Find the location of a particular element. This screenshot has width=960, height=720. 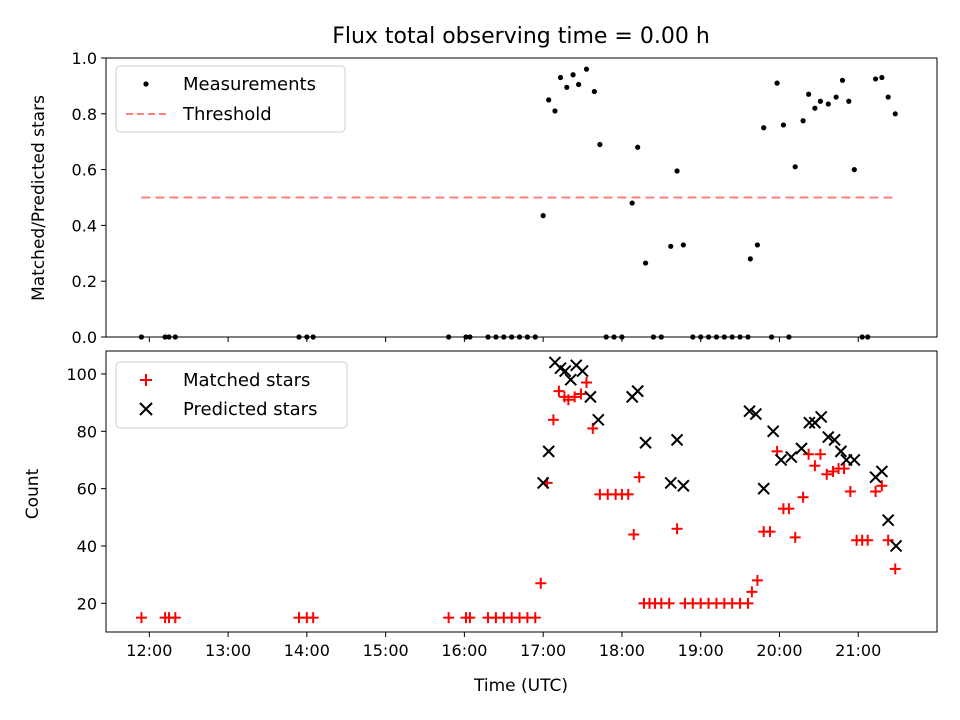

x-tick-label: 14:00 is located at coordinates (307, 650).